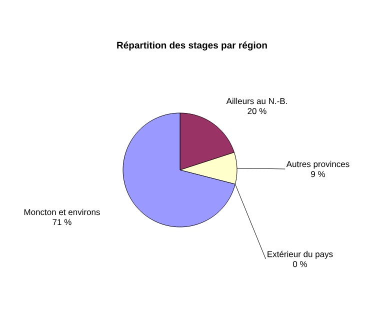  Describe the element at coordinates (62, 212) in the screenshot. I see `slice-label: Moncton et environs` at that location.